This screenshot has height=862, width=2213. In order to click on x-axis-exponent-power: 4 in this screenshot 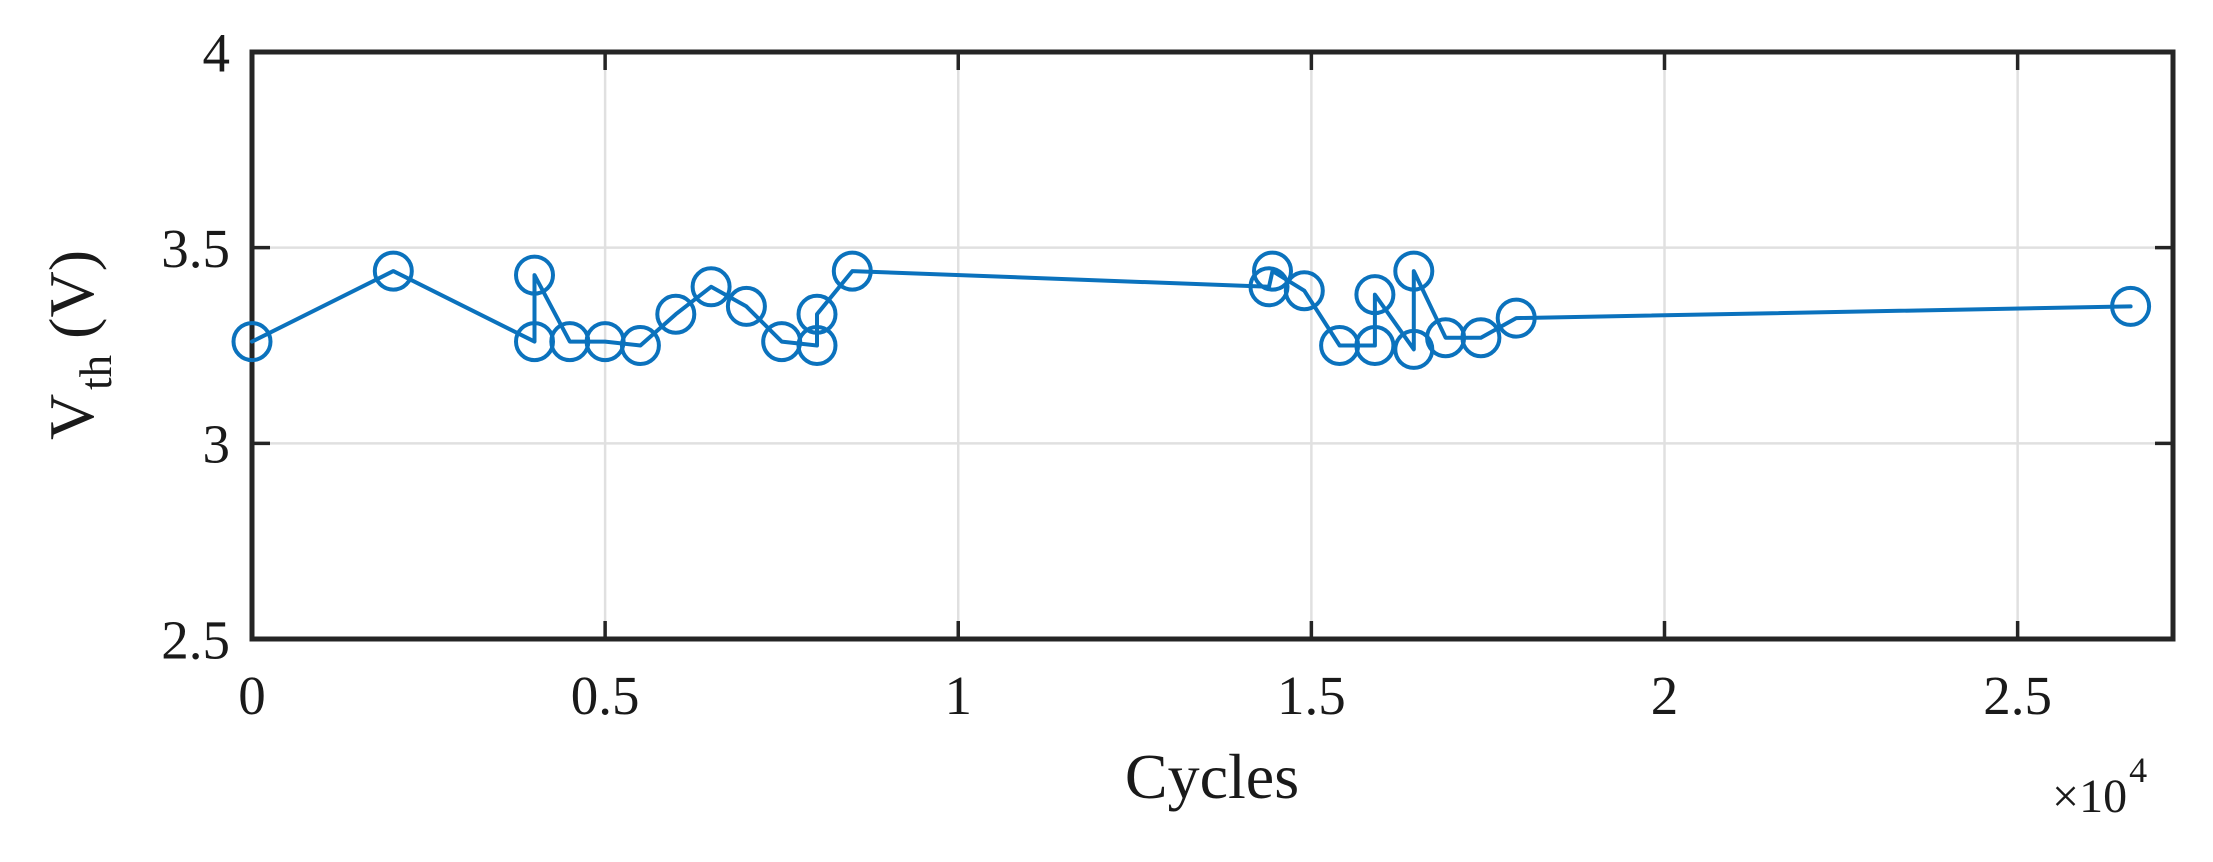, I will do `click(2138, 770)`.